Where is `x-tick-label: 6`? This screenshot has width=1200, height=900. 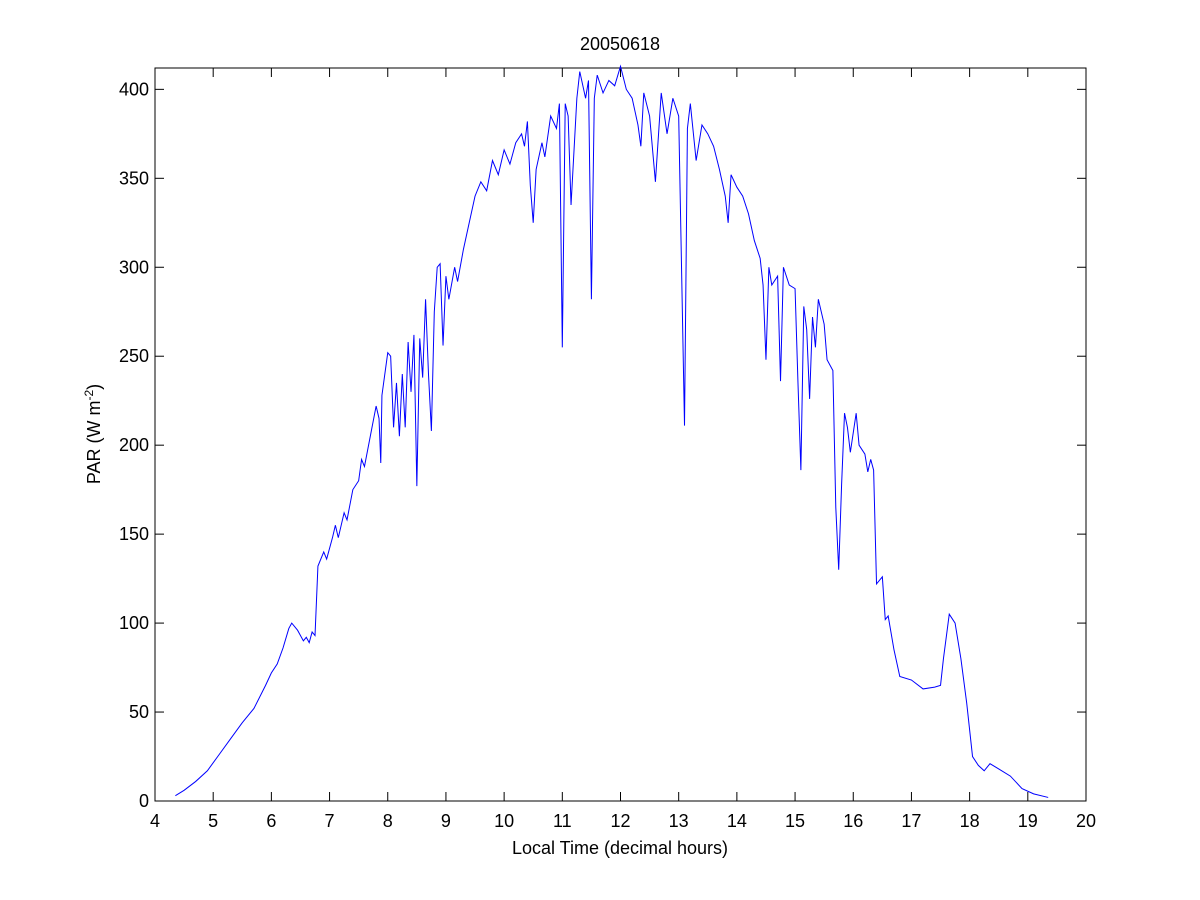
x-tick-label: 6 is located at coordinates (271, 821).